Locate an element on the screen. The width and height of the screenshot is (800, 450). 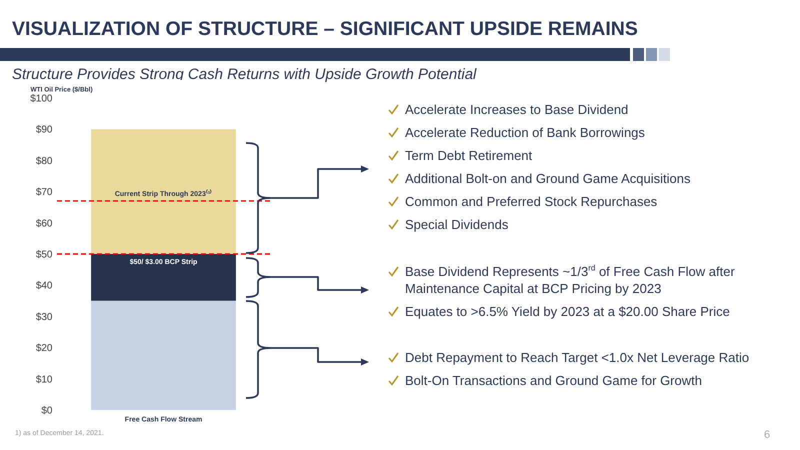
y-tick-label: $60 is located at coordinates (44, 224).